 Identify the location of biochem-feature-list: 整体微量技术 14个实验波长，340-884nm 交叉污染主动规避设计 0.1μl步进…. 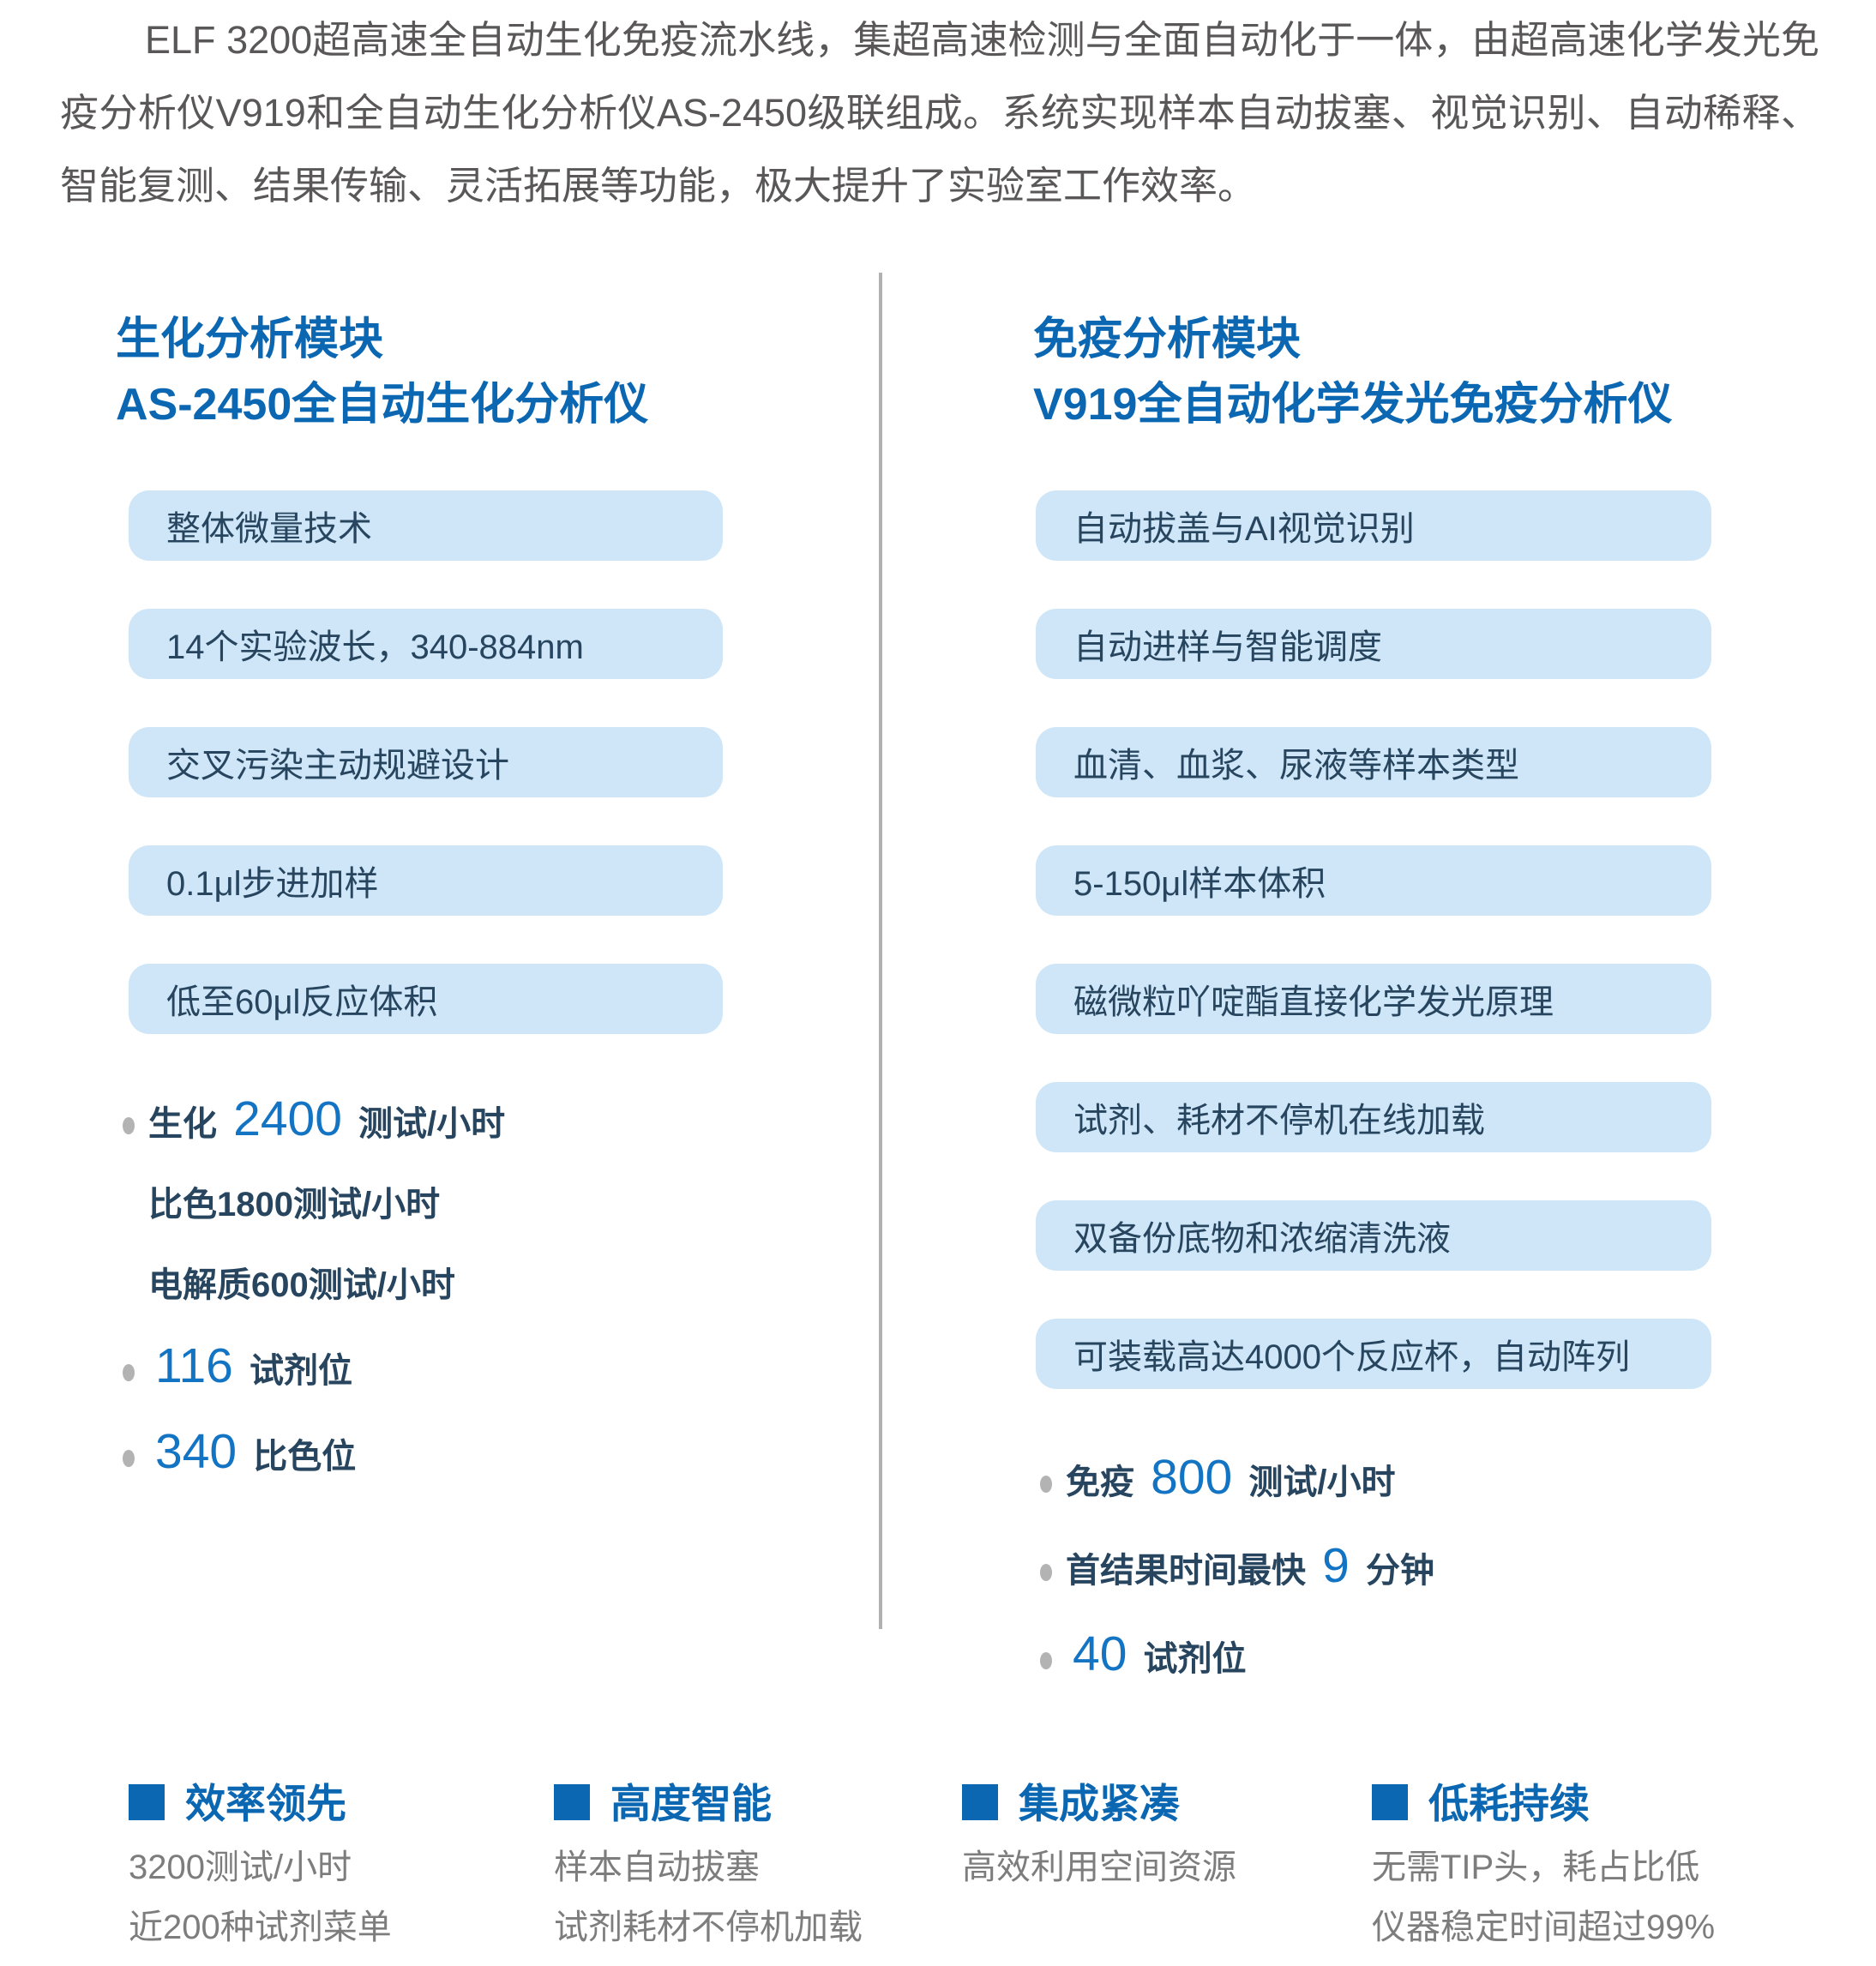
(439, 762).